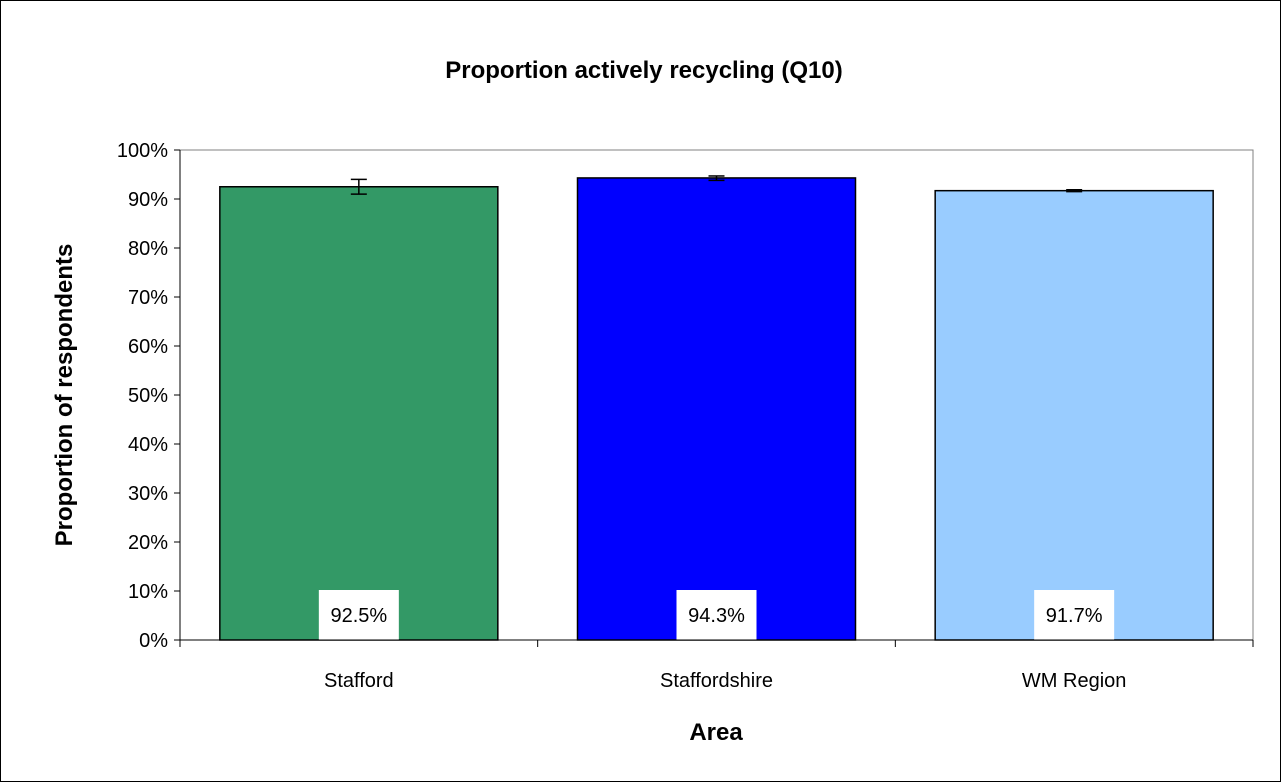  What do you see at coordinates (64, 395) in the screenshot?
I see `y-axis-title: Proportion of respondents` at bounding box center [64, 395].